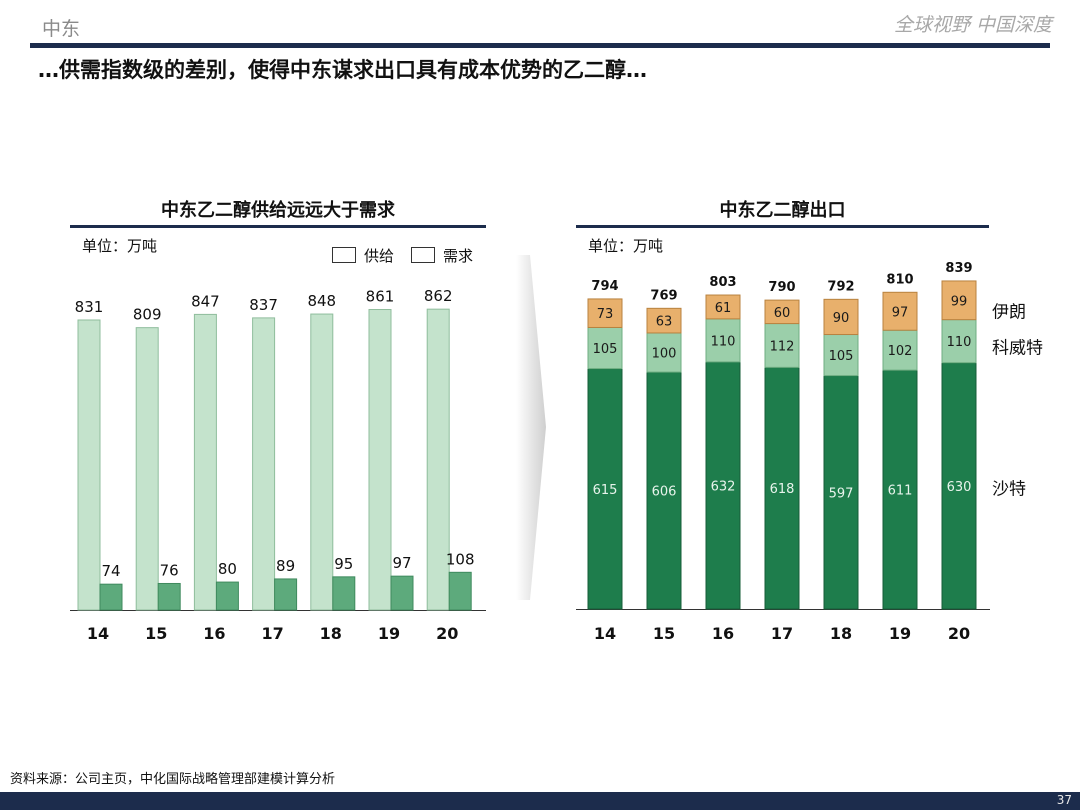 The width and height of the screenshot is (1080, 810). Describe the element at coordinates (147, 315) in the screenshot. I see `supply-value-label: 809` at that location.